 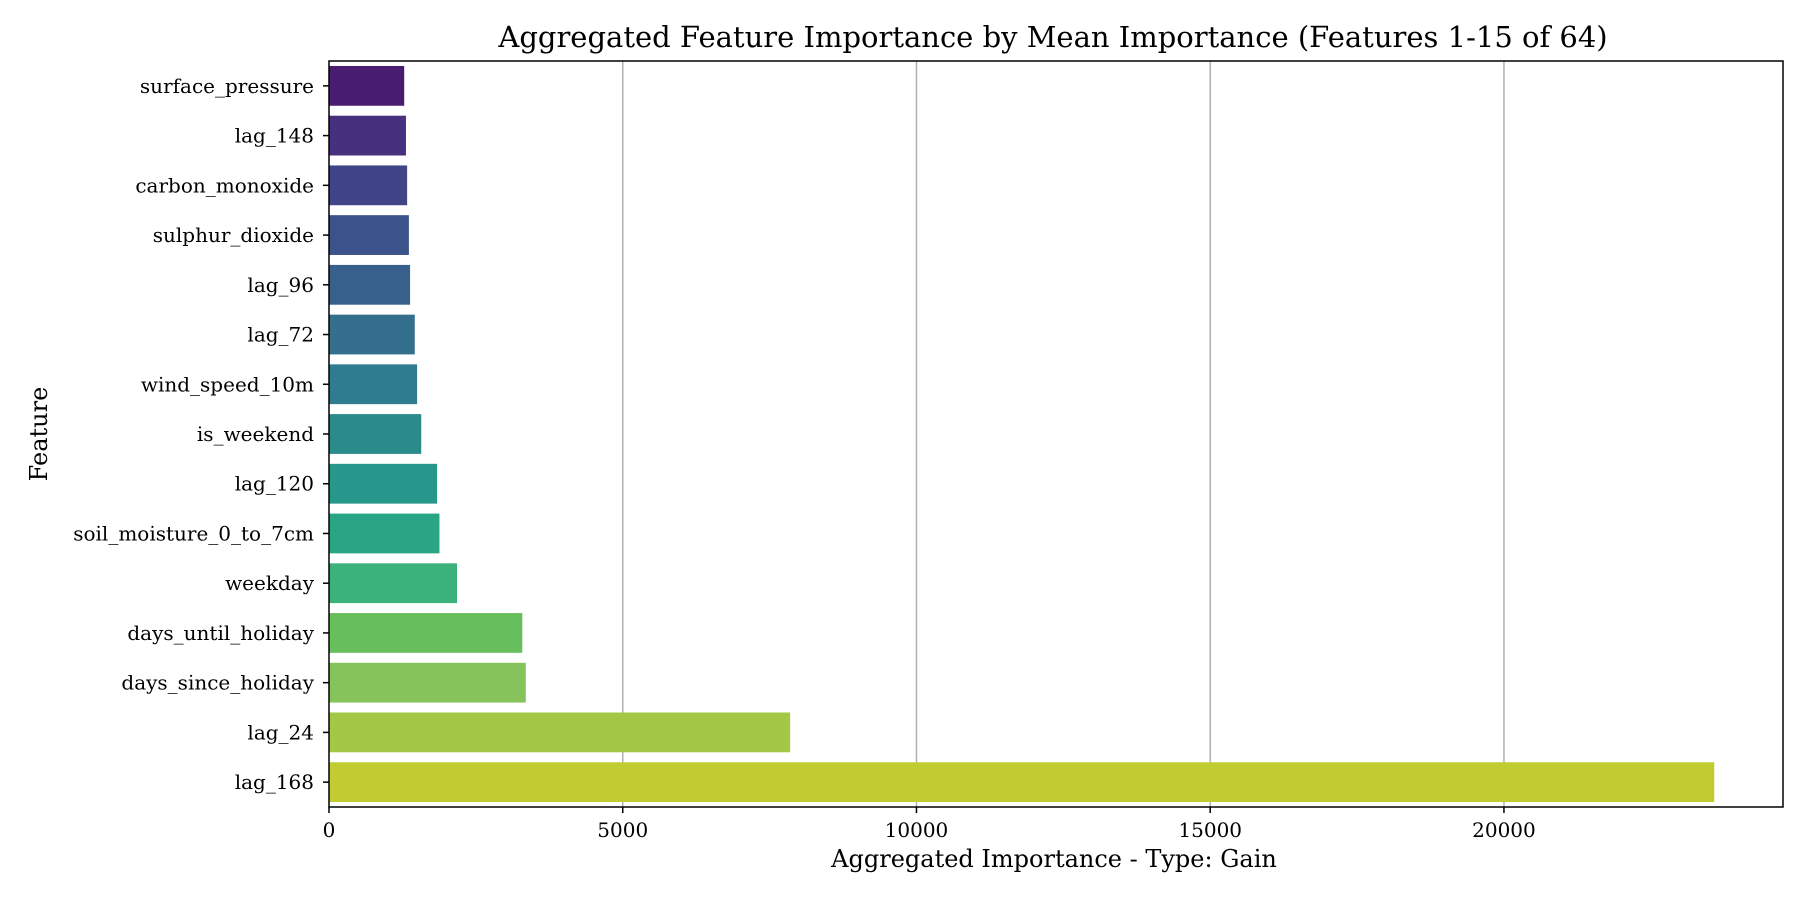 I want to click on bar-days-until-holiday, so click(x=426, y=633).